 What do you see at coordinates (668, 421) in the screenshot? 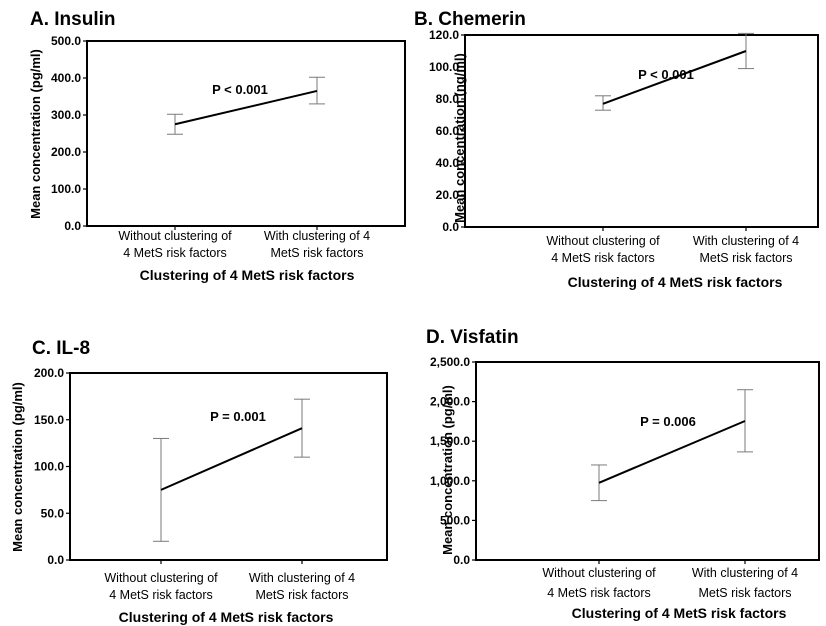
I see `p-value-annotation: P = 0.006` at bounding box center [668, 421].